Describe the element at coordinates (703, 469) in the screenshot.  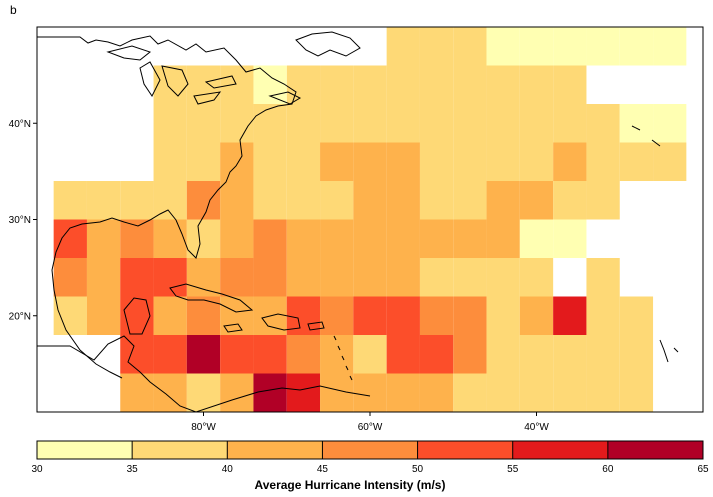
I see `colorbar-tick-label: 65` at that location.